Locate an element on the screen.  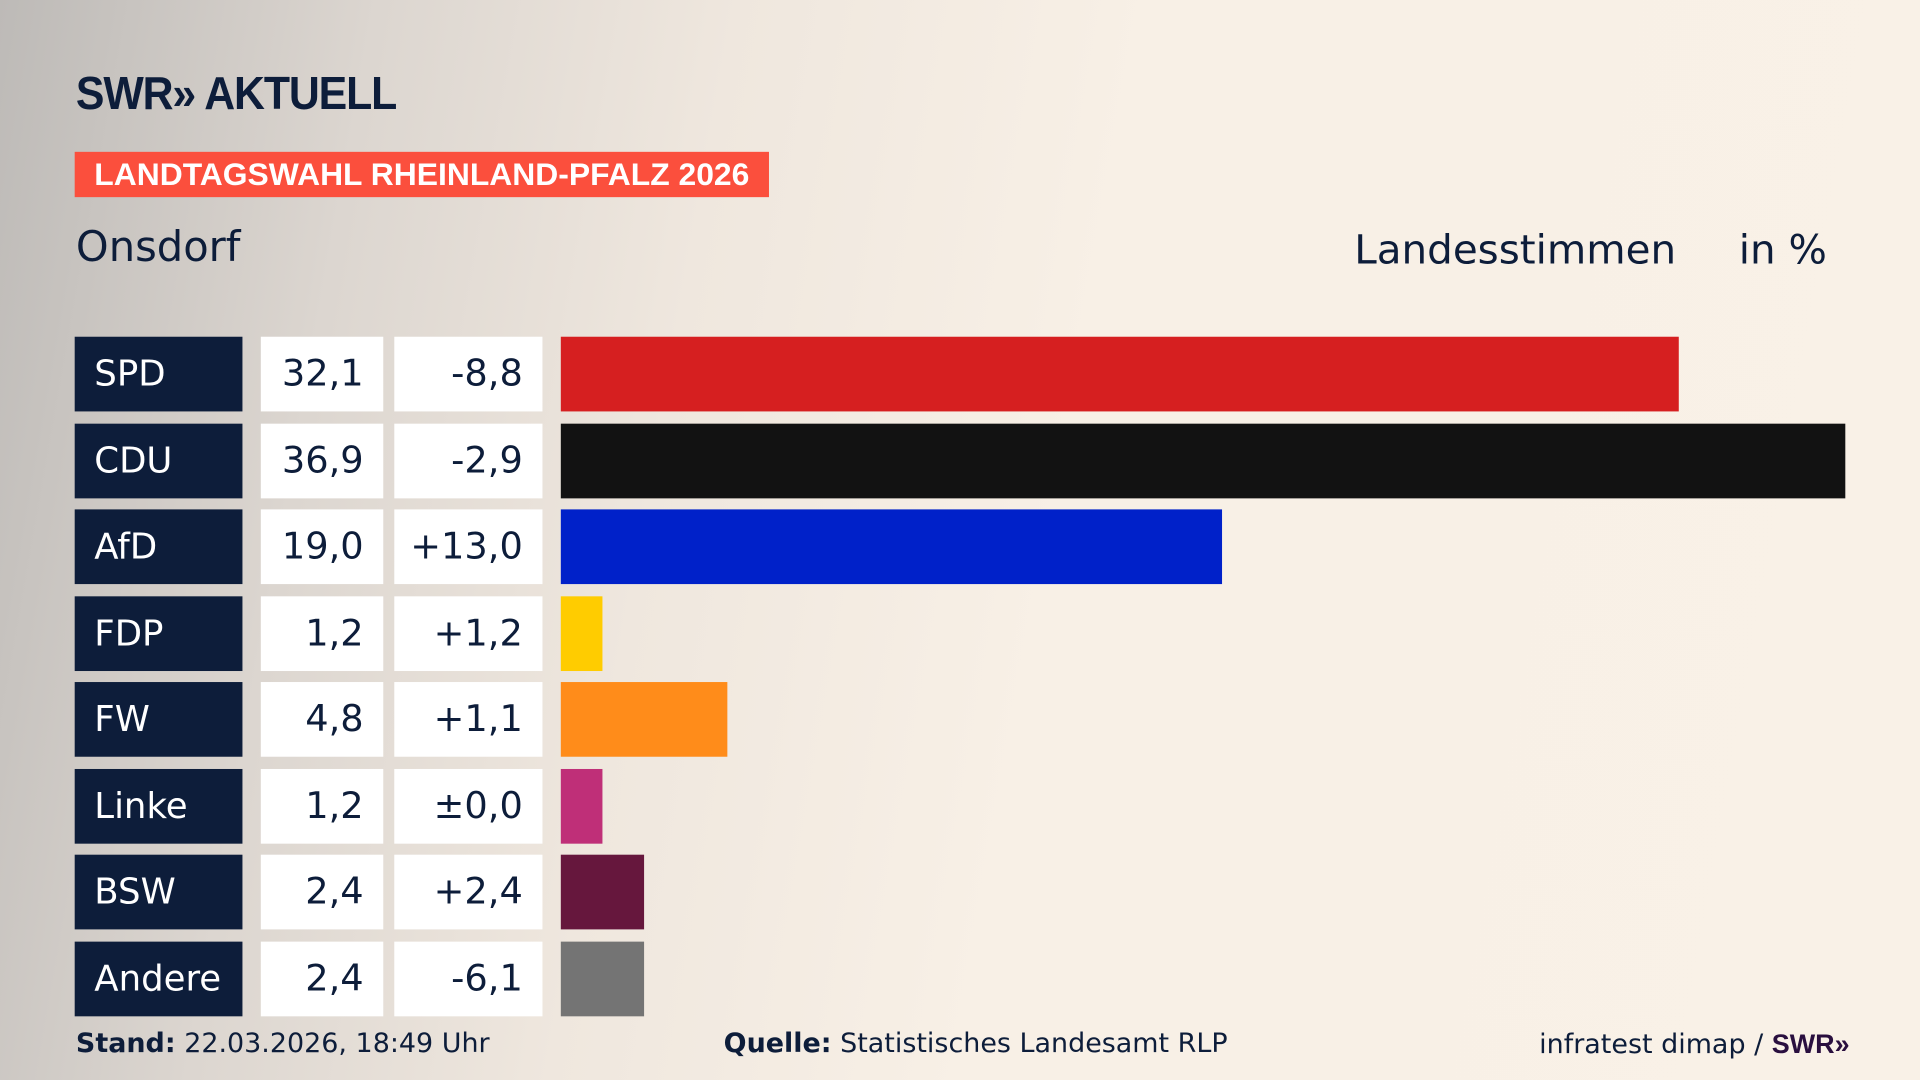
change-label: +2,4 is located at coordinates (468, 892).